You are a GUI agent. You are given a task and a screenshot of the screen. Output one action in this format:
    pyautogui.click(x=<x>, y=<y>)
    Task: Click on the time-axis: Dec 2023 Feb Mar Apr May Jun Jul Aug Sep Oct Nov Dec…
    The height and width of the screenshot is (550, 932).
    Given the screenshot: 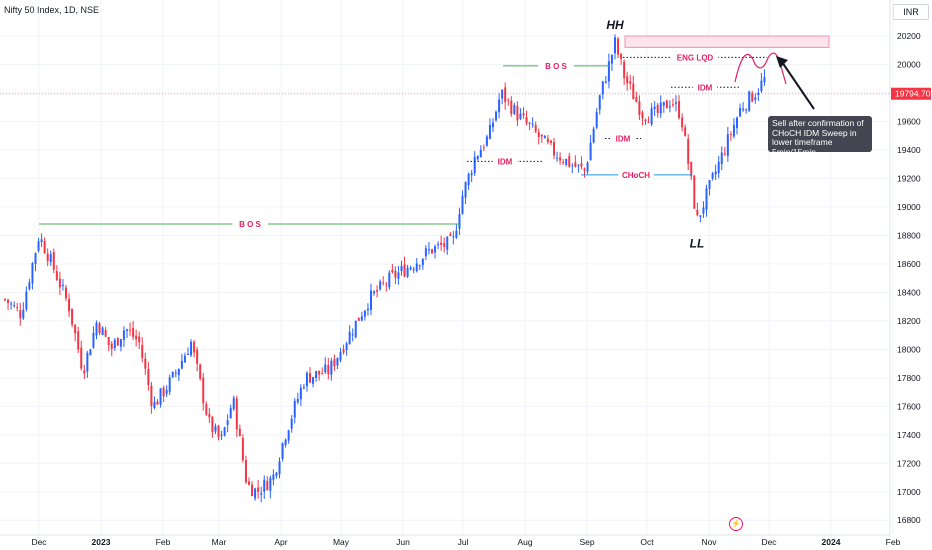 What is the action you would take?
    pyautogui.click(x=465, y=542)
    